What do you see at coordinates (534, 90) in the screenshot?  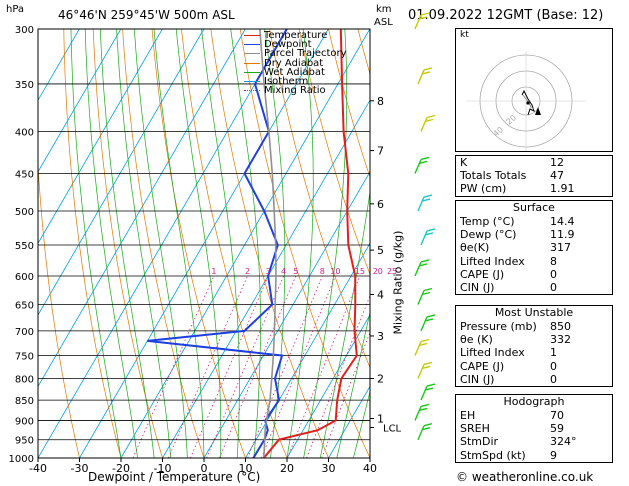 I see `hodograph-panel: kt 20 40` at bounding box center [534, 90].